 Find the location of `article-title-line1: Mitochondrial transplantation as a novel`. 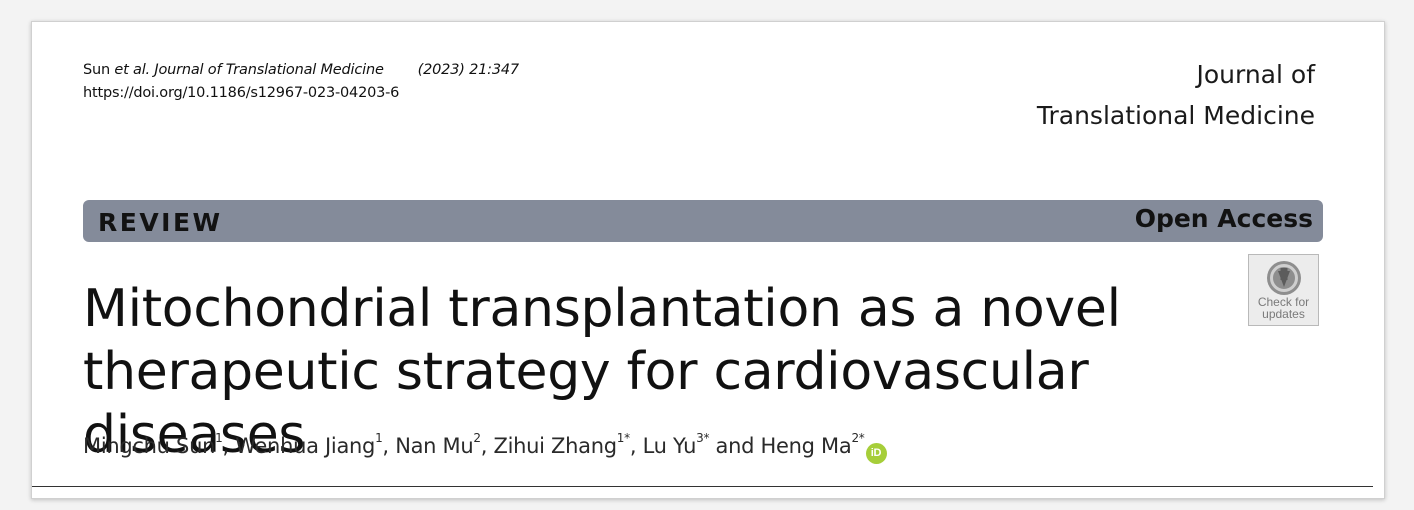

article-title-line1: Mitochondrial transplantation as a novel is located at coordinates (602, 309).